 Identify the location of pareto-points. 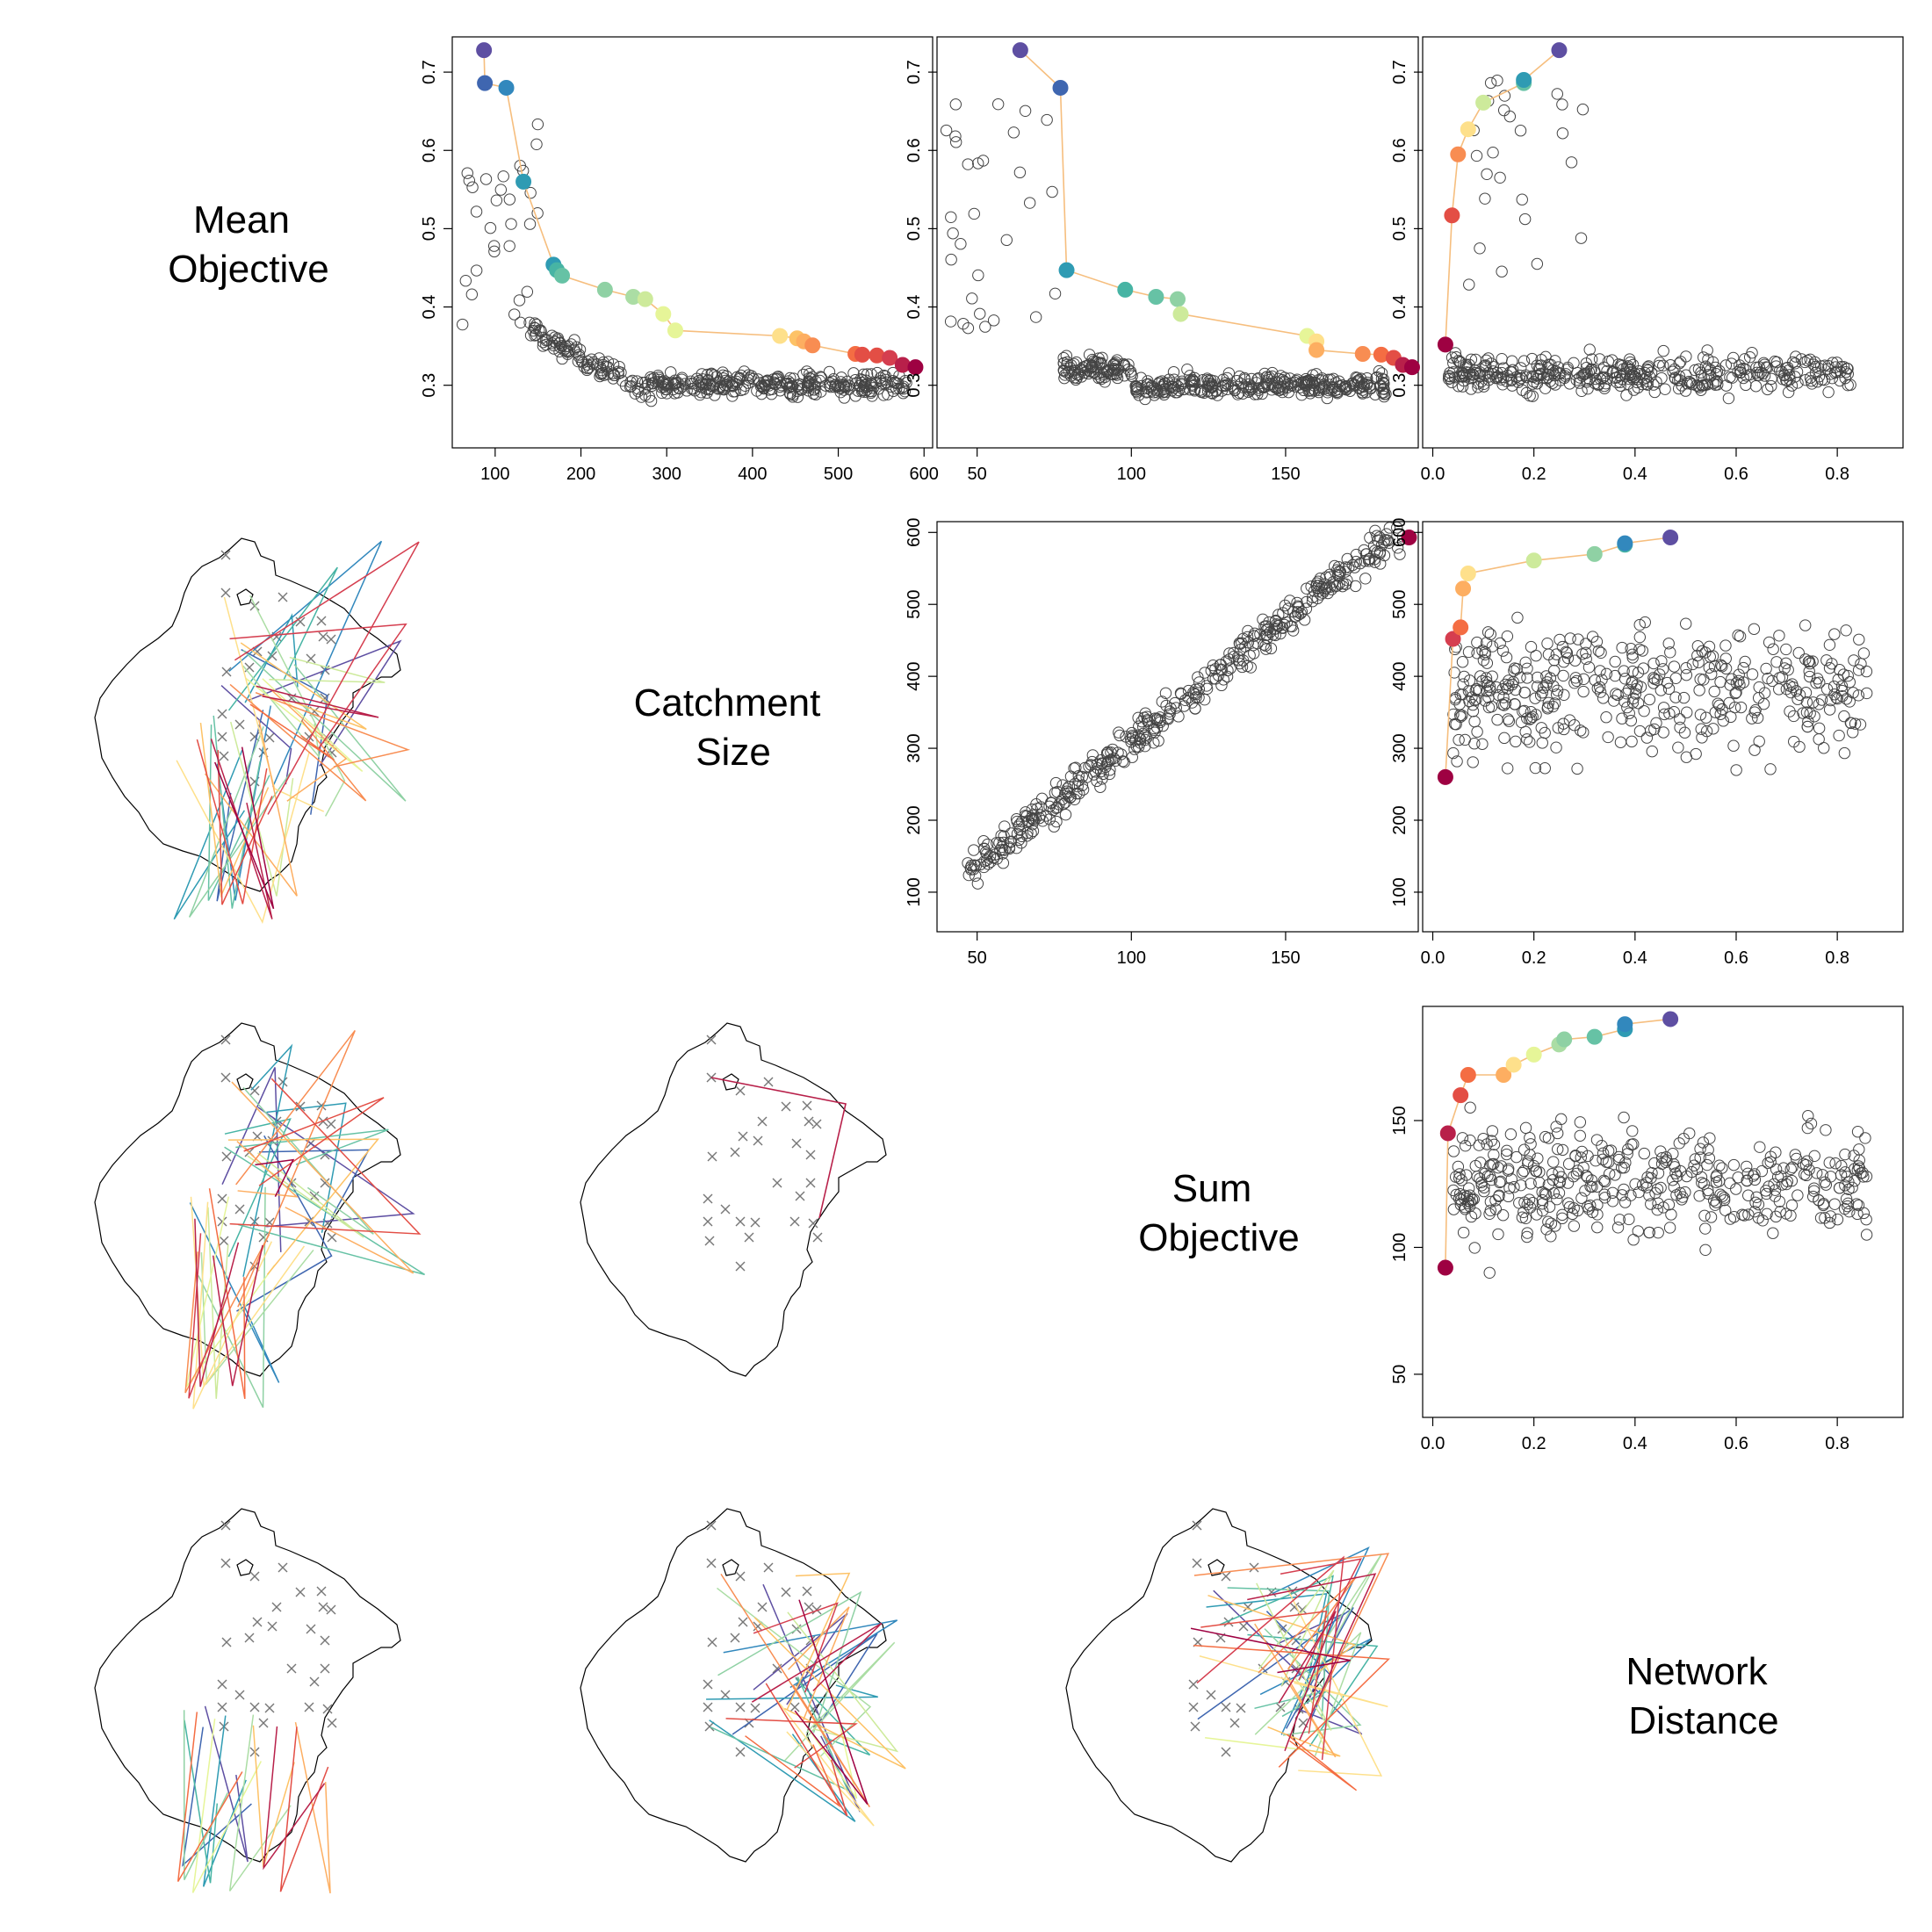
(700, 209).